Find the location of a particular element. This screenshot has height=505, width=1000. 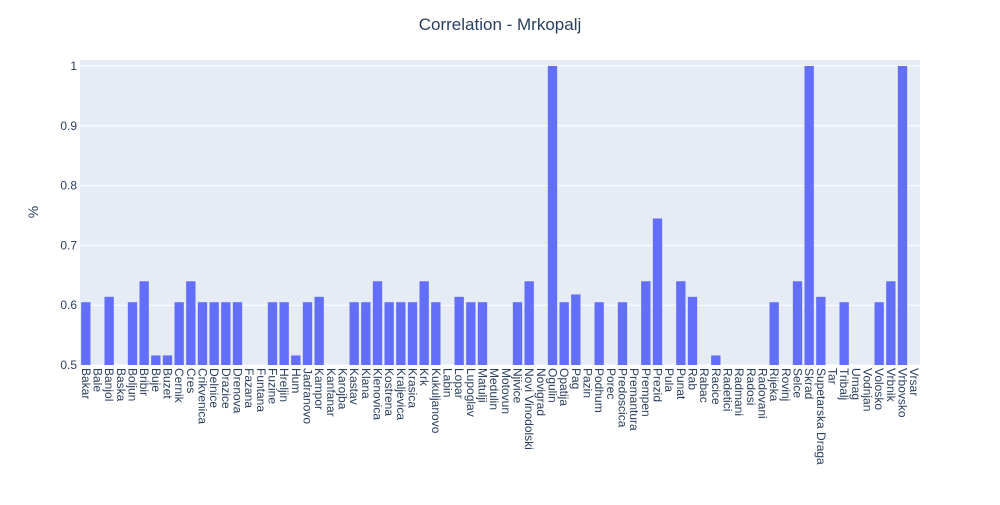

x-tick-label: Fazana is located at coordinates (249, 388).